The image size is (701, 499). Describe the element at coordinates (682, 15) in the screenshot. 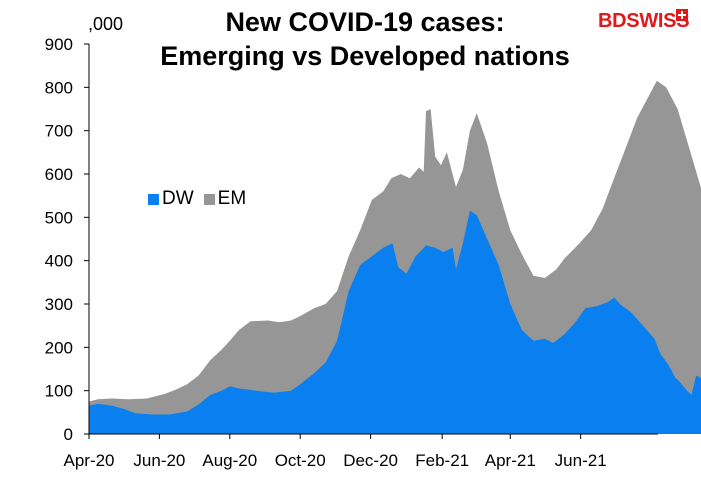

I see `swiss-cross-icon` at that location.